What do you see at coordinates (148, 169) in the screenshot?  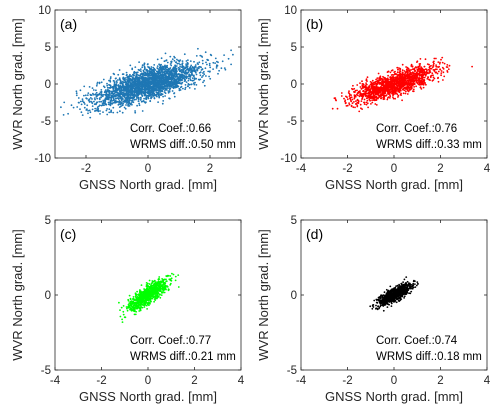 I see `x-tick-label: 0` at bounding box center [148, 169].